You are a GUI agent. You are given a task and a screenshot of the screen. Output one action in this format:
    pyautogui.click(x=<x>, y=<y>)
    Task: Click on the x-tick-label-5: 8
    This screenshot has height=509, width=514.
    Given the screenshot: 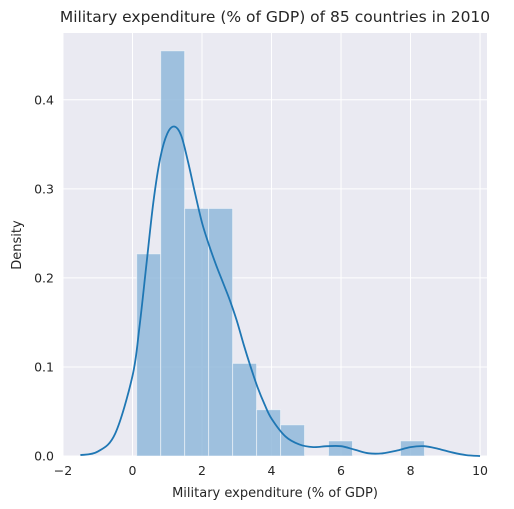 What is the action you would take?
    pyautogui.click(x=411, y=470)
    